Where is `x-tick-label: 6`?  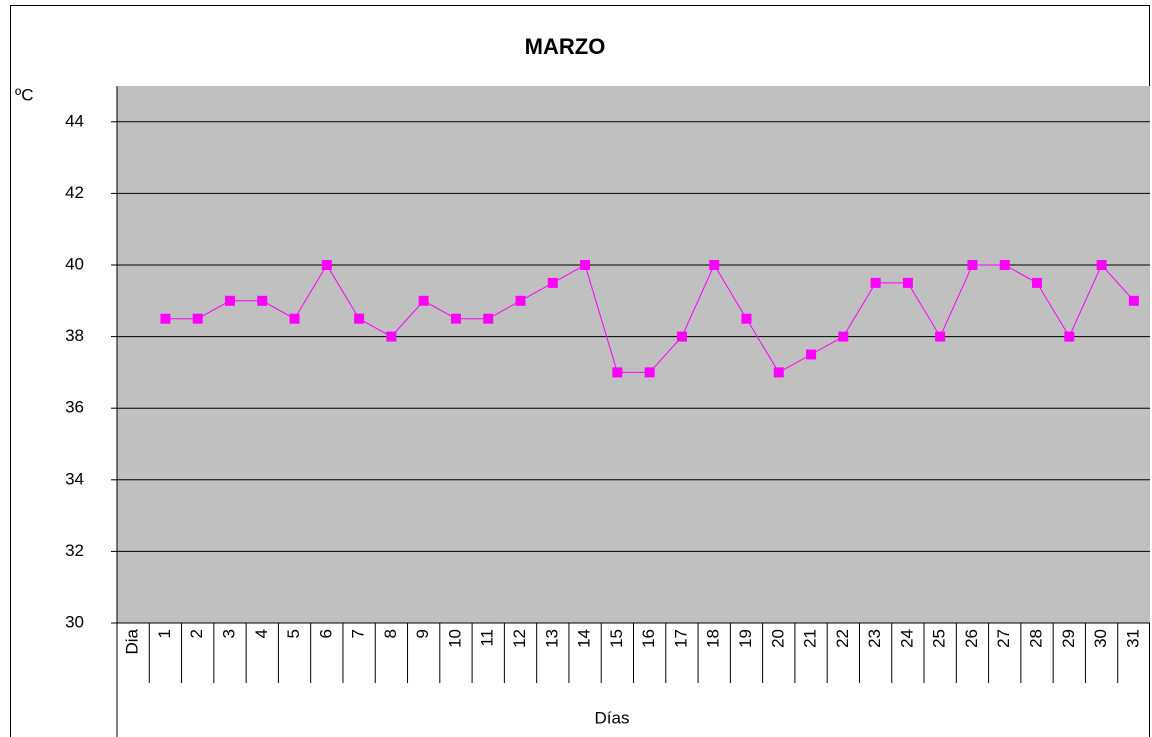 x-tick-label: 6 is located at coordinates (325, 633).